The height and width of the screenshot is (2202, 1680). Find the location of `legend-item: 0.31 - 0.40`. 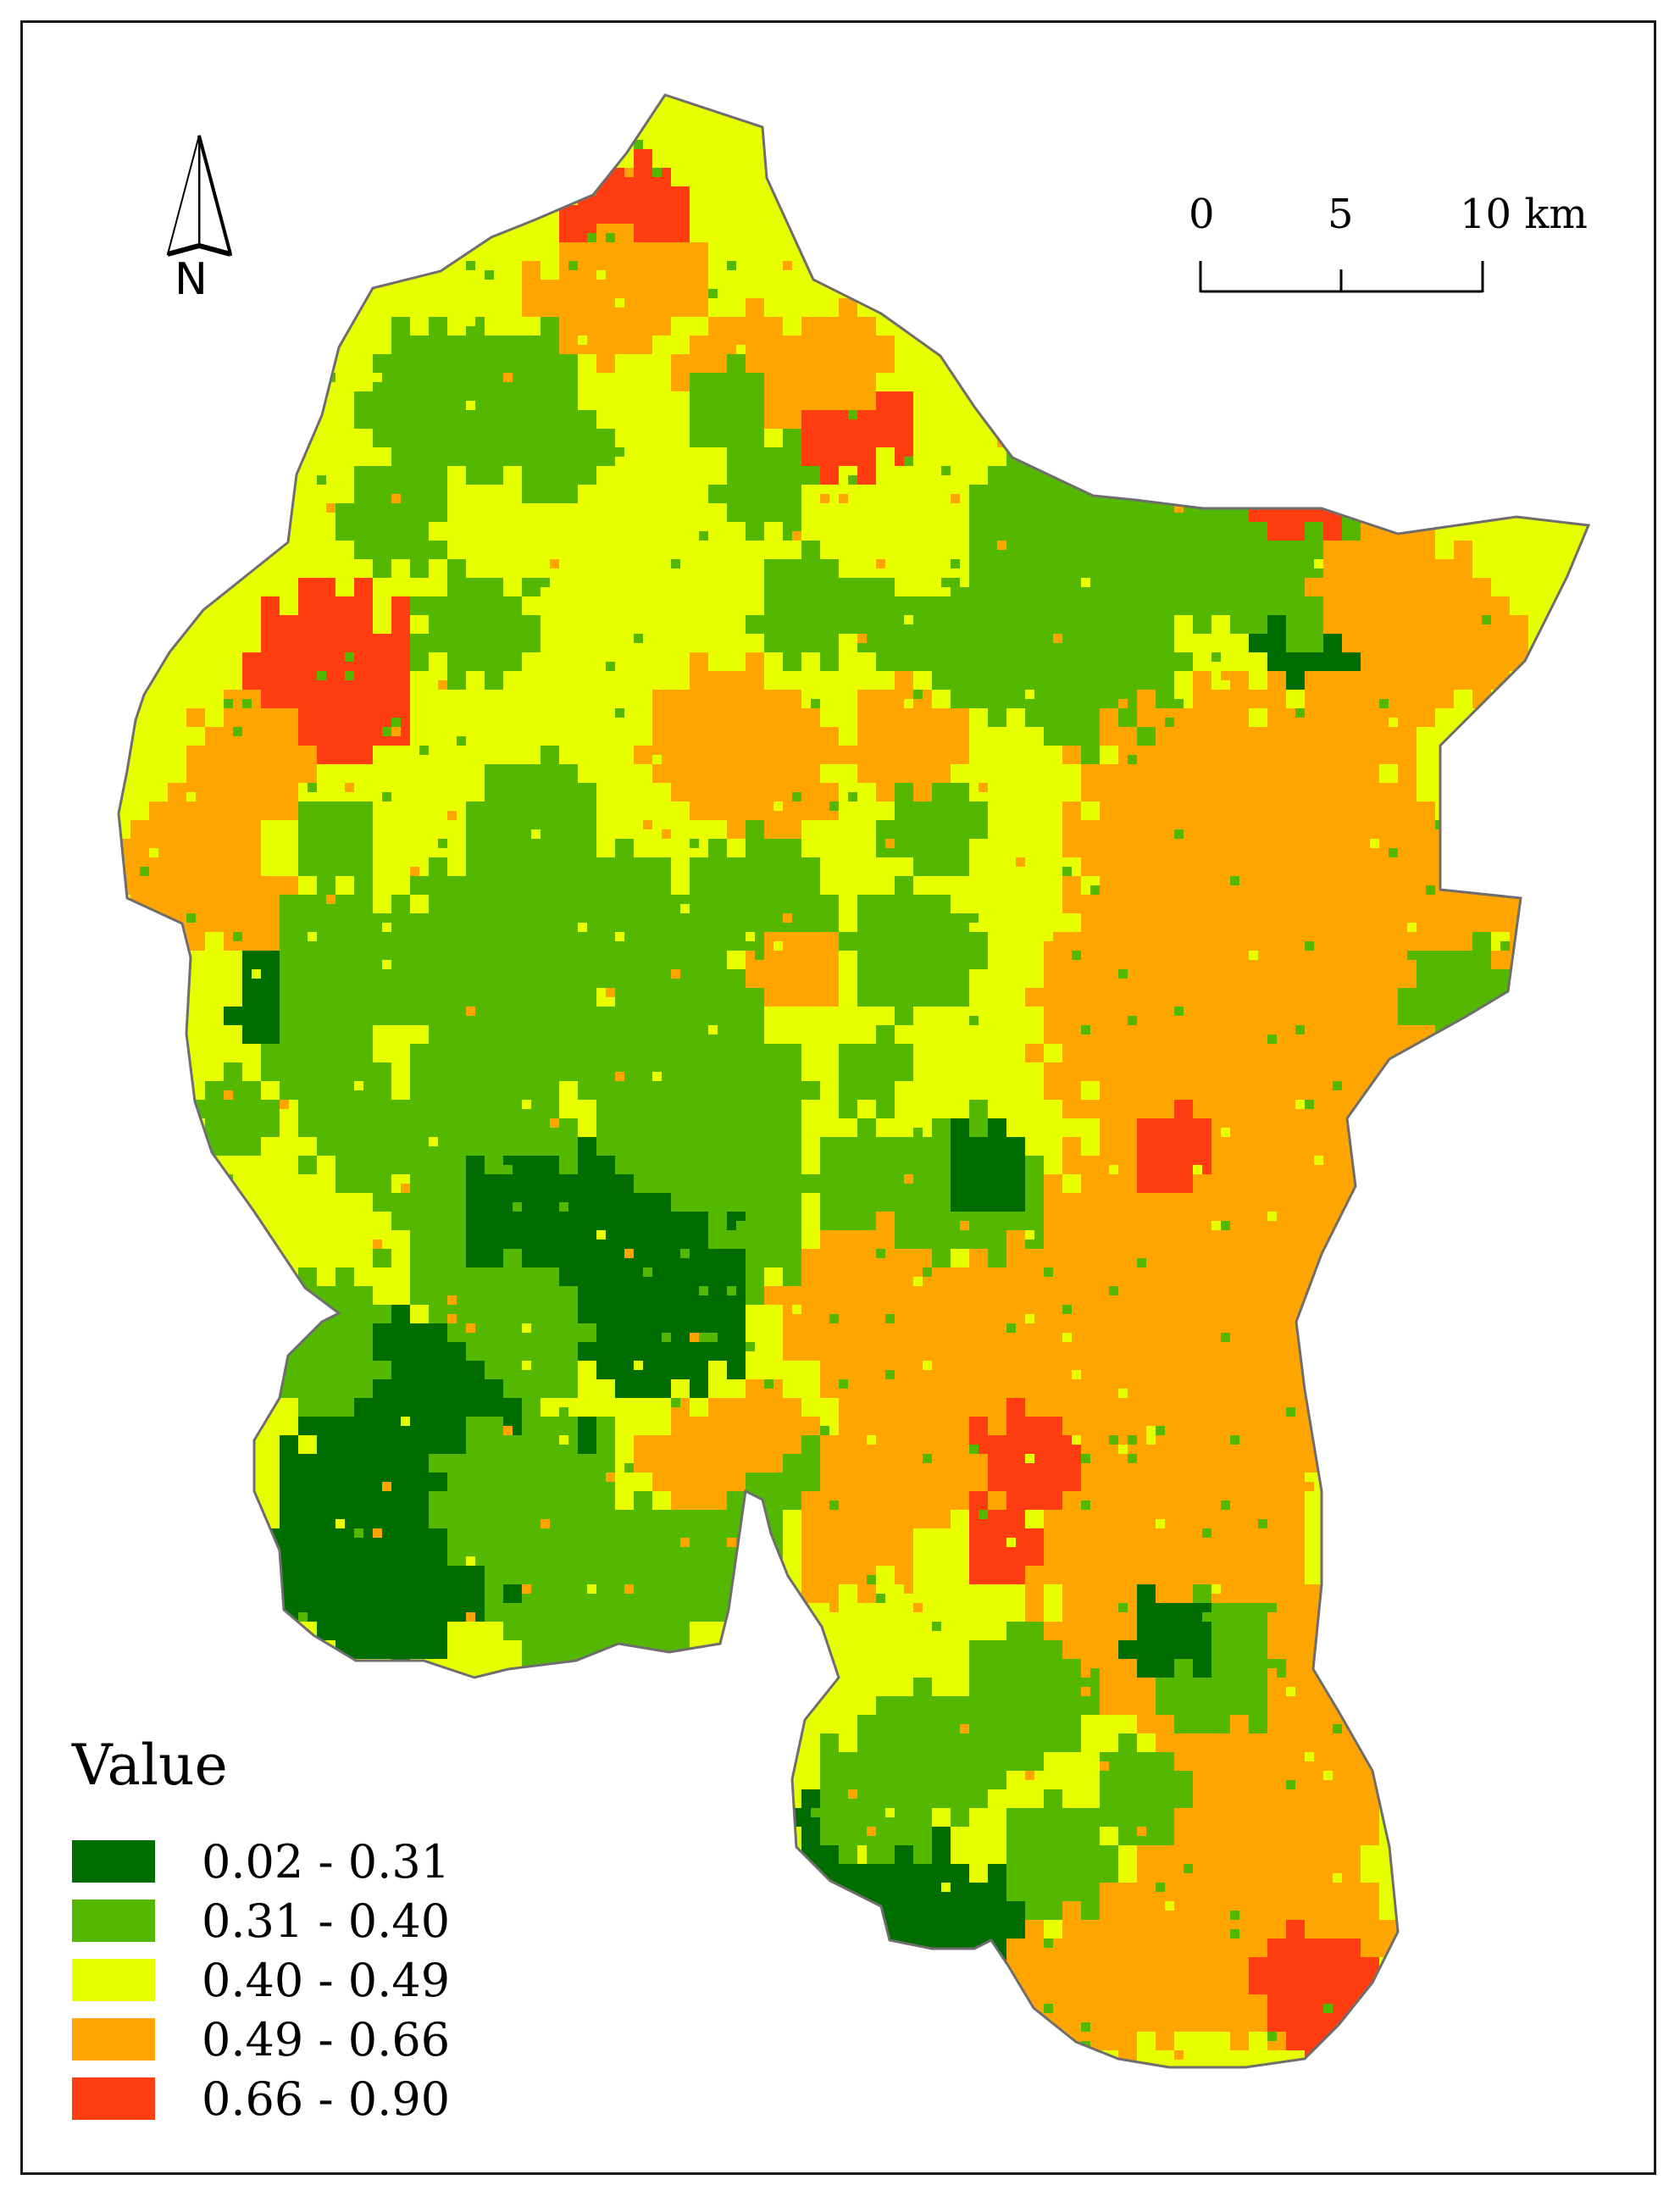

legend-item: 0.31 - 0.40 is located at coordinates (326, 1921).